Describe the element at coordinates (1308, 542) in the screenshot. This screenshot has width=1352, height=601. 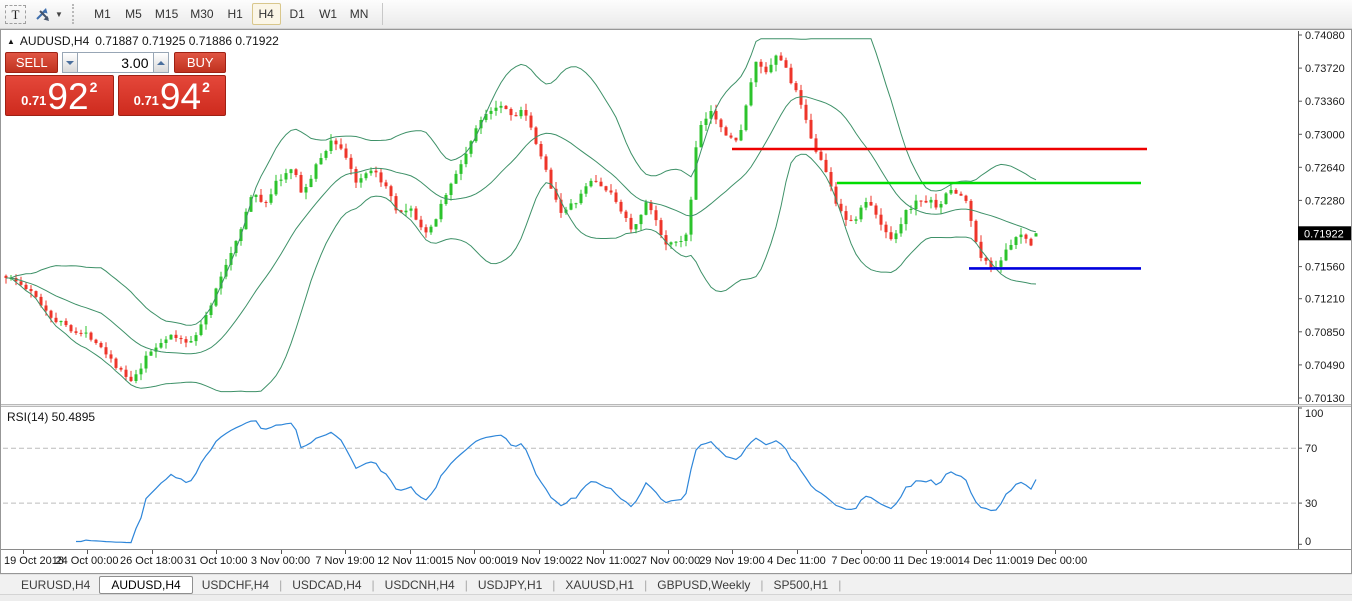
I see `svg-text: 0` at that location.